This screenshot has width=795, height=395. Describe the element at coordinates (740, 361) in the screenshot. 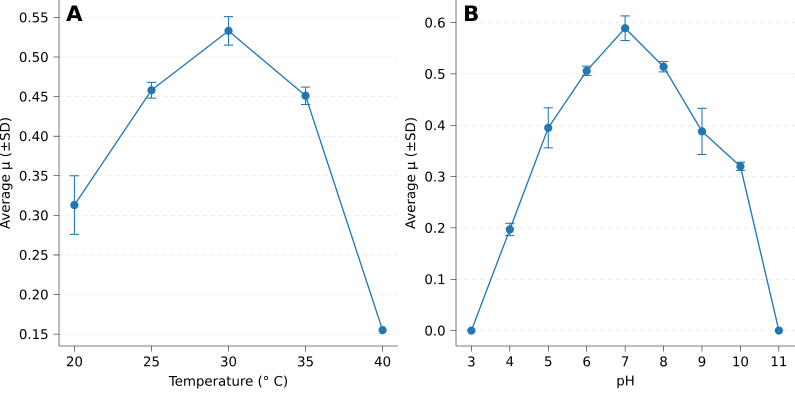

I see `x-tick-label: 10` at that location.